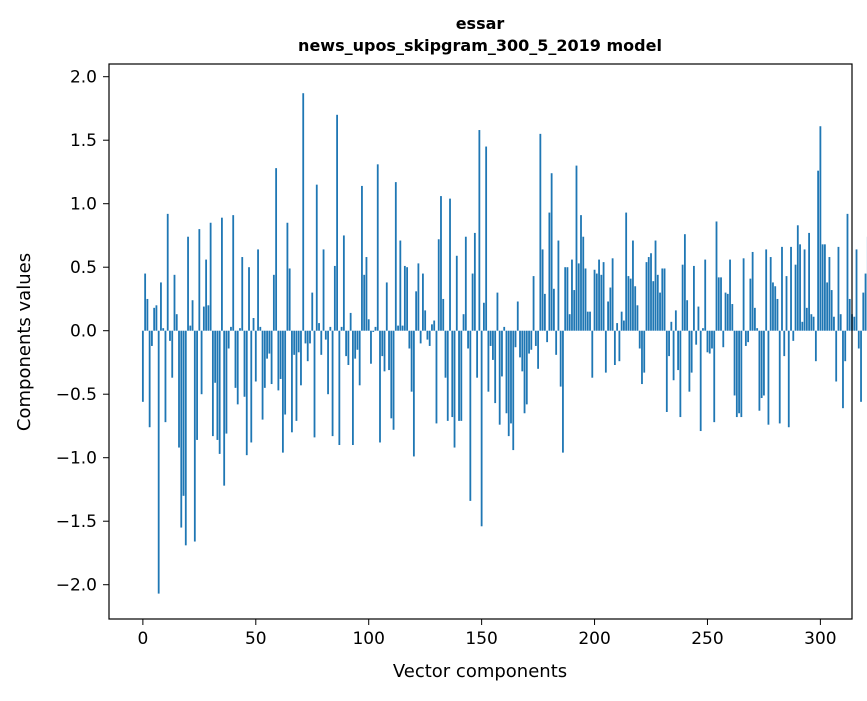  I want to click on x-tick-label: 100, so click(368, 639).